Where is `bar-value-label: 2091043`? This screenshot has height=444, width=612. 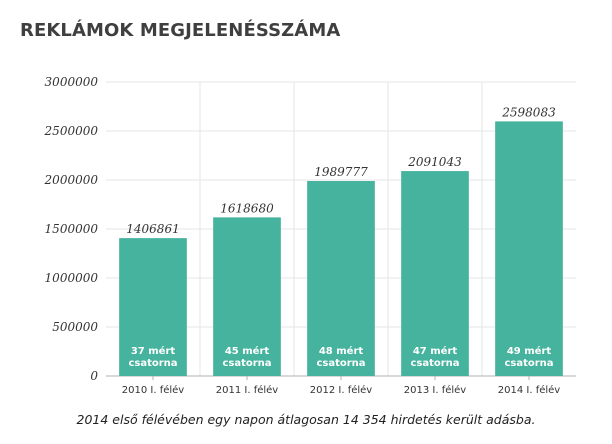
bar-value-label: 2091043 is located at coordinates (434, 162).